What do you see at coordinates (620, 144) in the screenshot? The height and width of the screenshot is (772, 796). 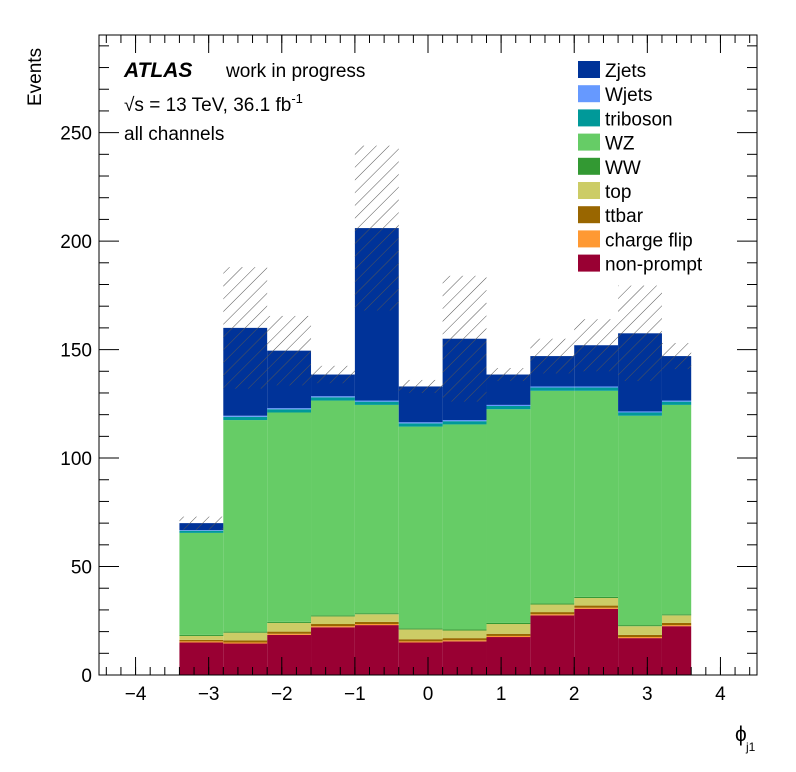 I see `legend-label: WZ` at bounding box center [620, 144].